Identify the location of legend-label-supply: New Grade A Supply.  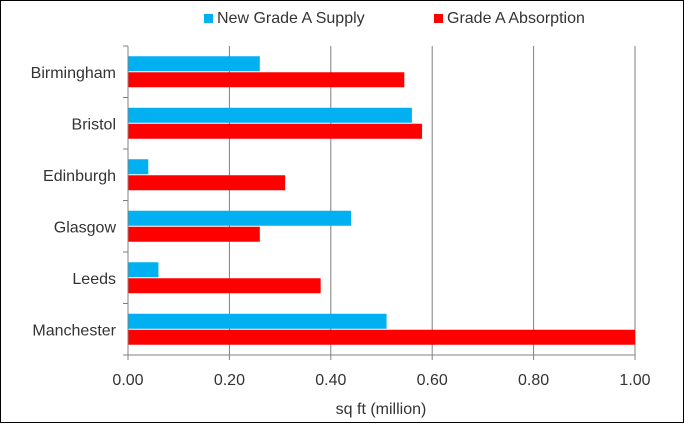
(291, 18).